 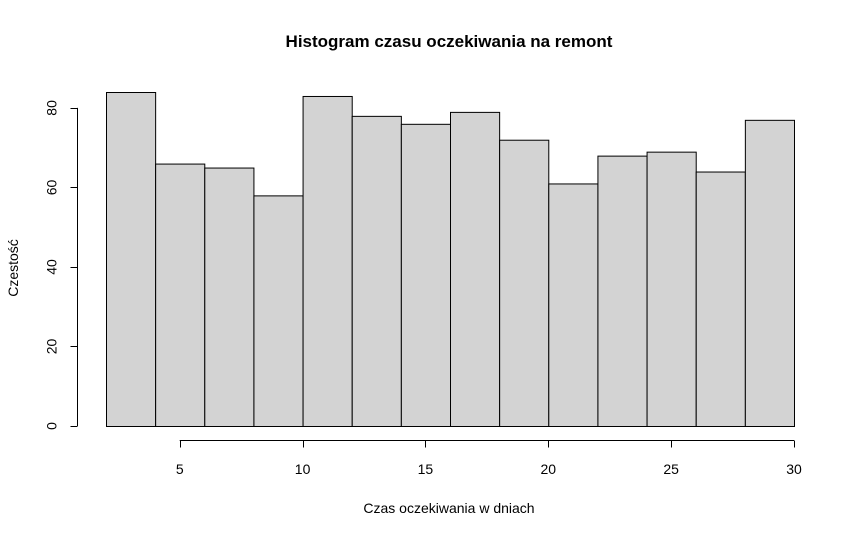 I want to click on x-tick-label: 15, so click(x=426, y=469).